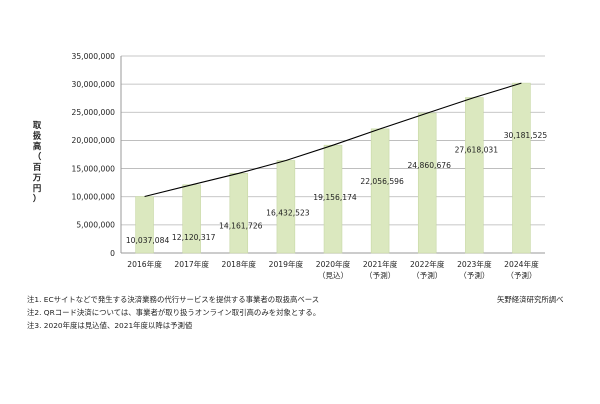 The image size is (600, 404). What do you see at coordinates (95, 225) in the screenshot?
I see `y-tick-label: 5,000,000` at bounding box center [95, 225].